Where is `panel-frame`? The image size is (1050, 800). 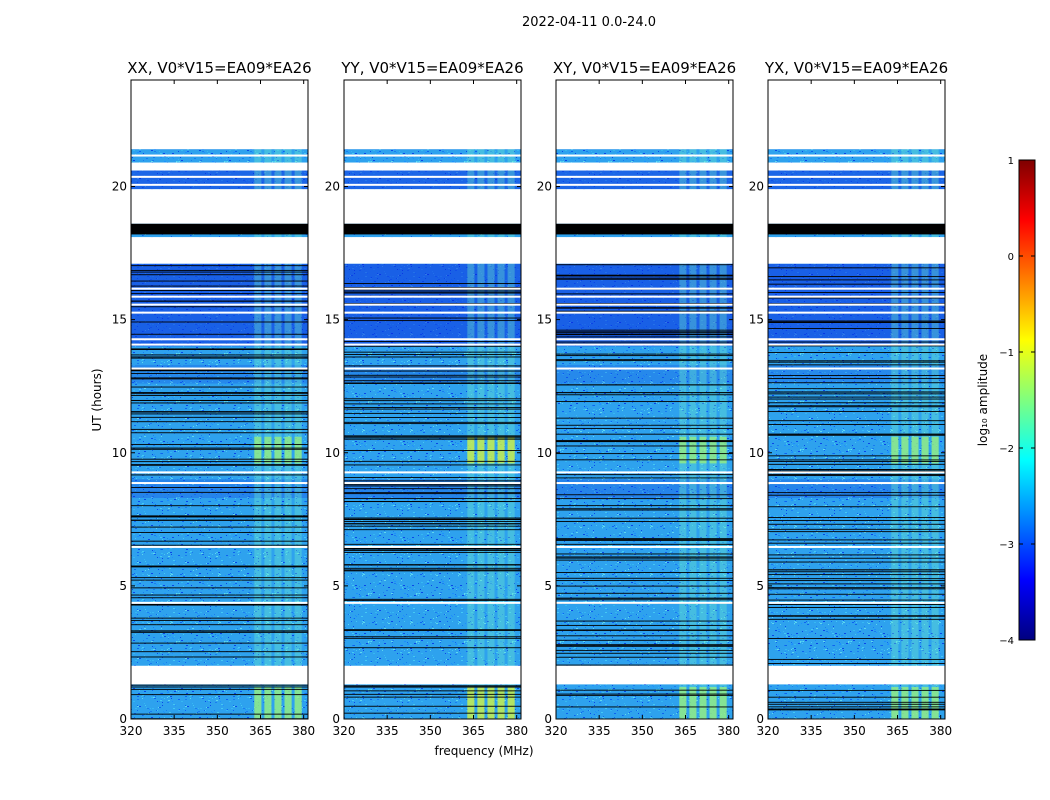 panel-frame is located at coordinates (856, 399).